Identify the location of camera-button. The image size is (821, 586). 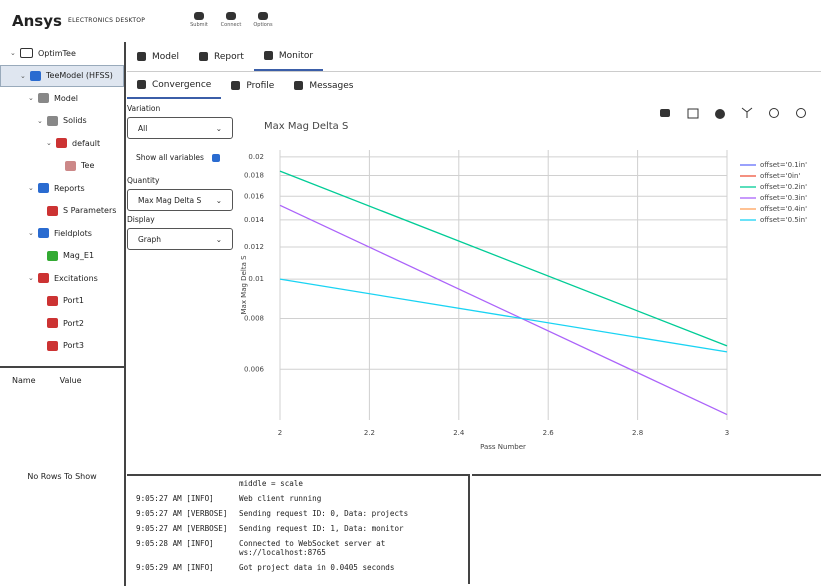
(665, 113).